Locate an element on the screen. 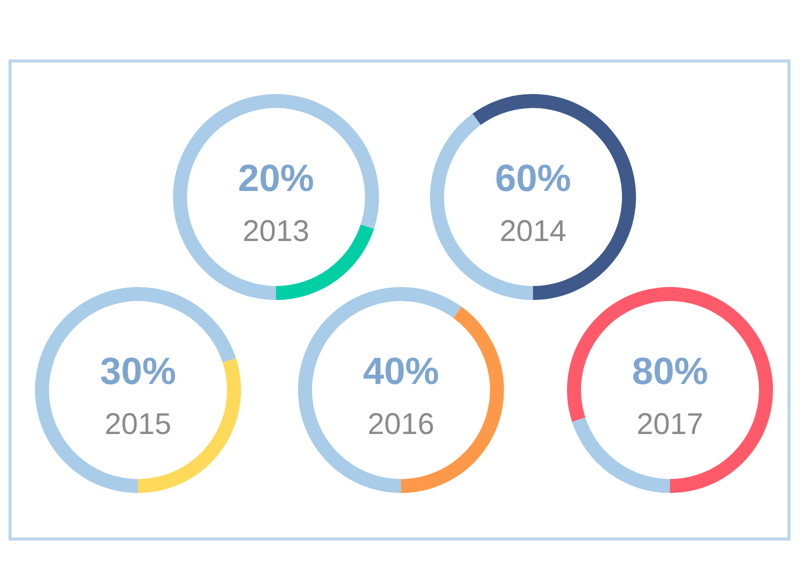 This screenshot has height=566, width=800. text: 2015 is located at coordinates (138, 424).